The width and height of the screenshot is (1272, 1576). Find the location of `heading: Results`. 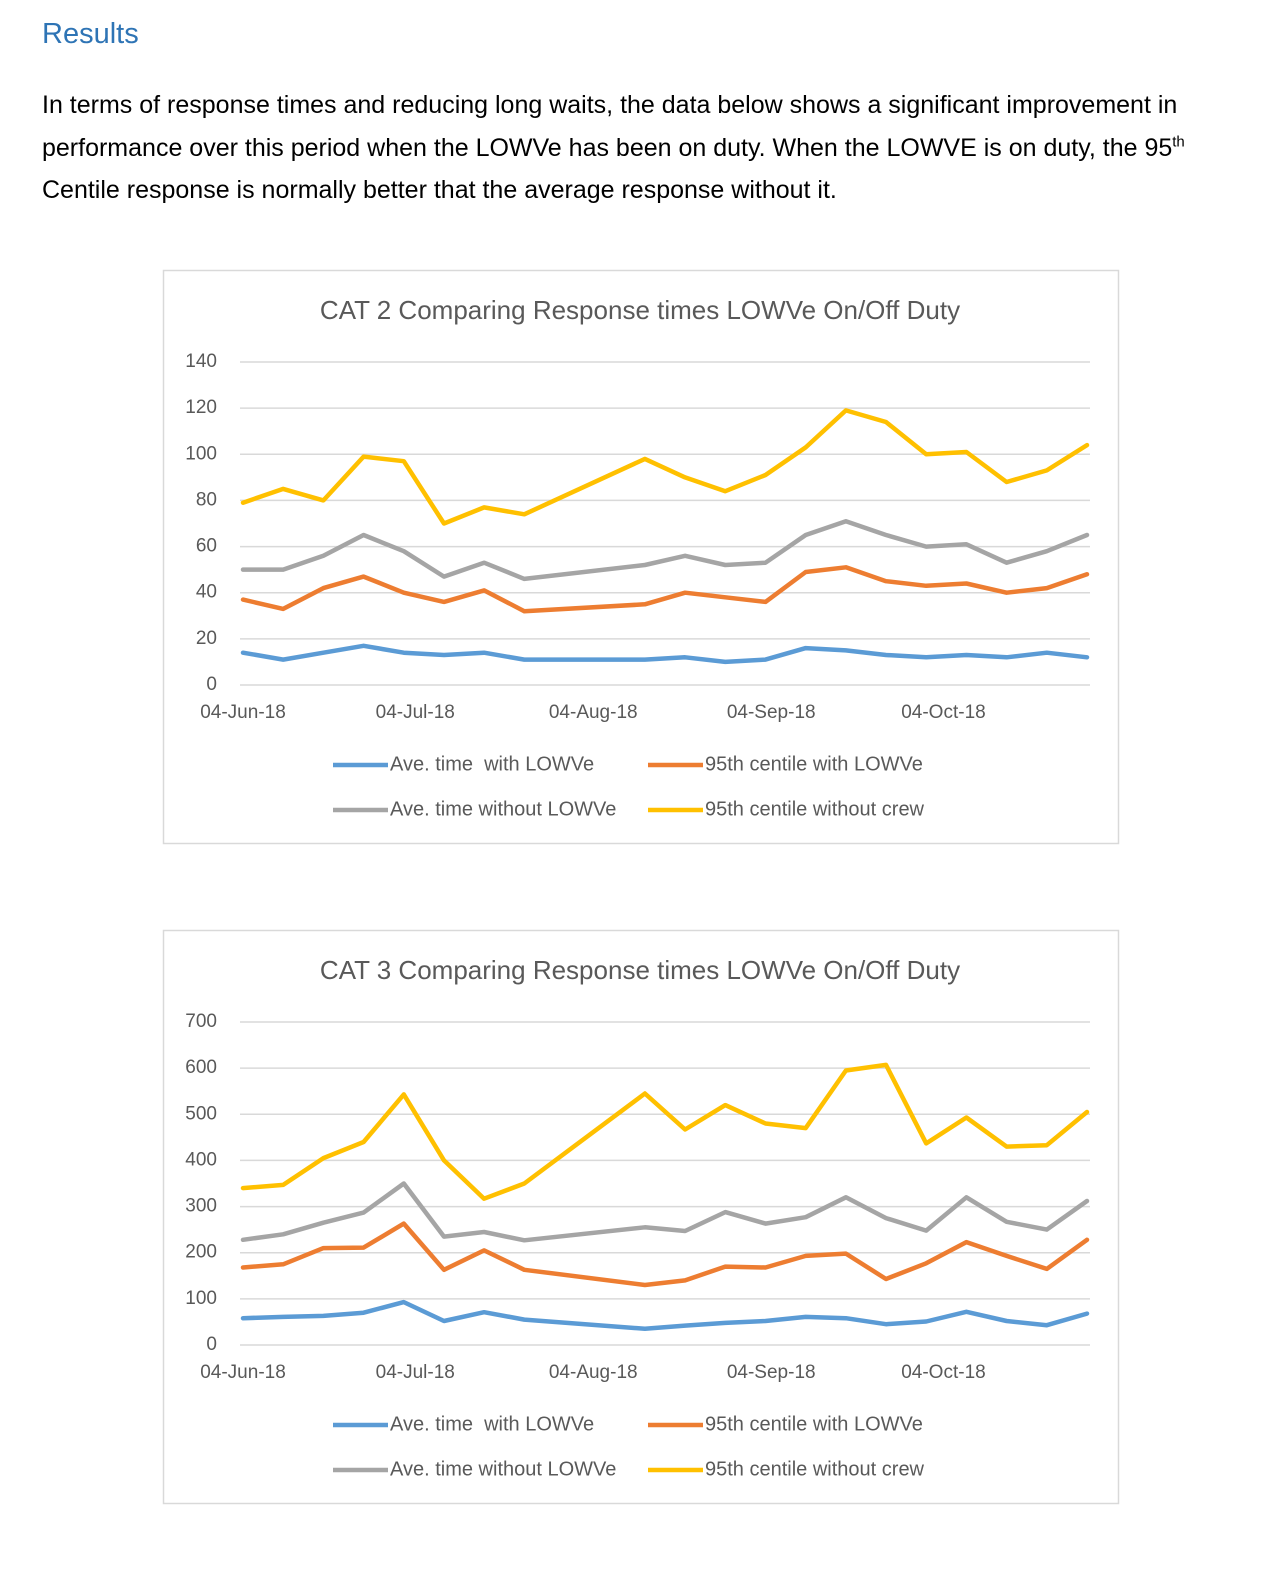

heading: Results is located at coordinates (90, 34).